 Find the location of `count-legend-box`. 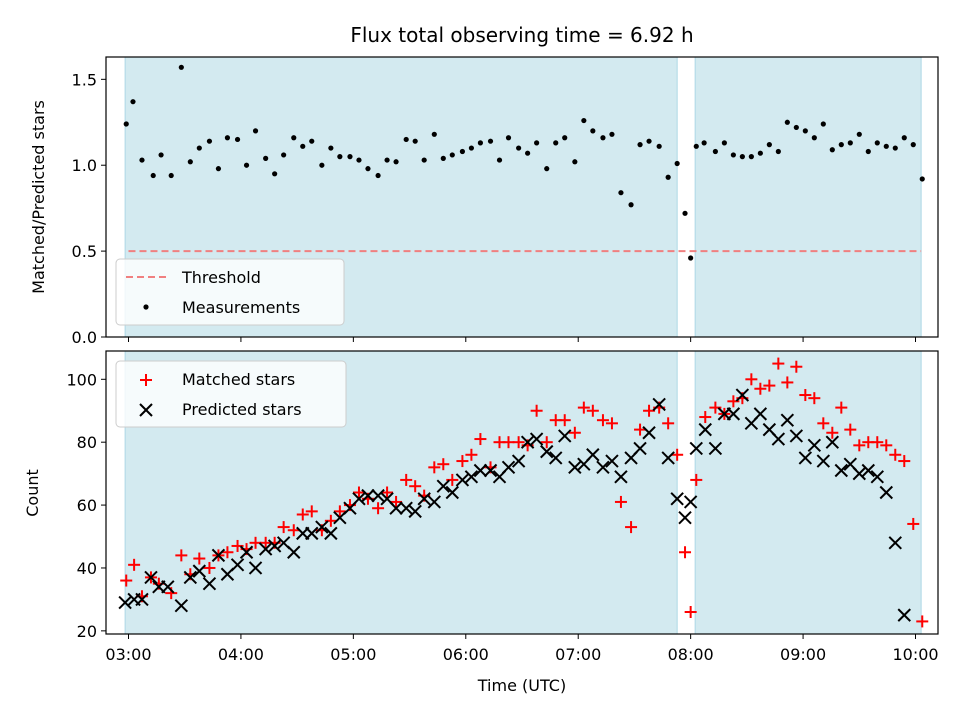

count-legend-box is located at coordinates (231, 394).